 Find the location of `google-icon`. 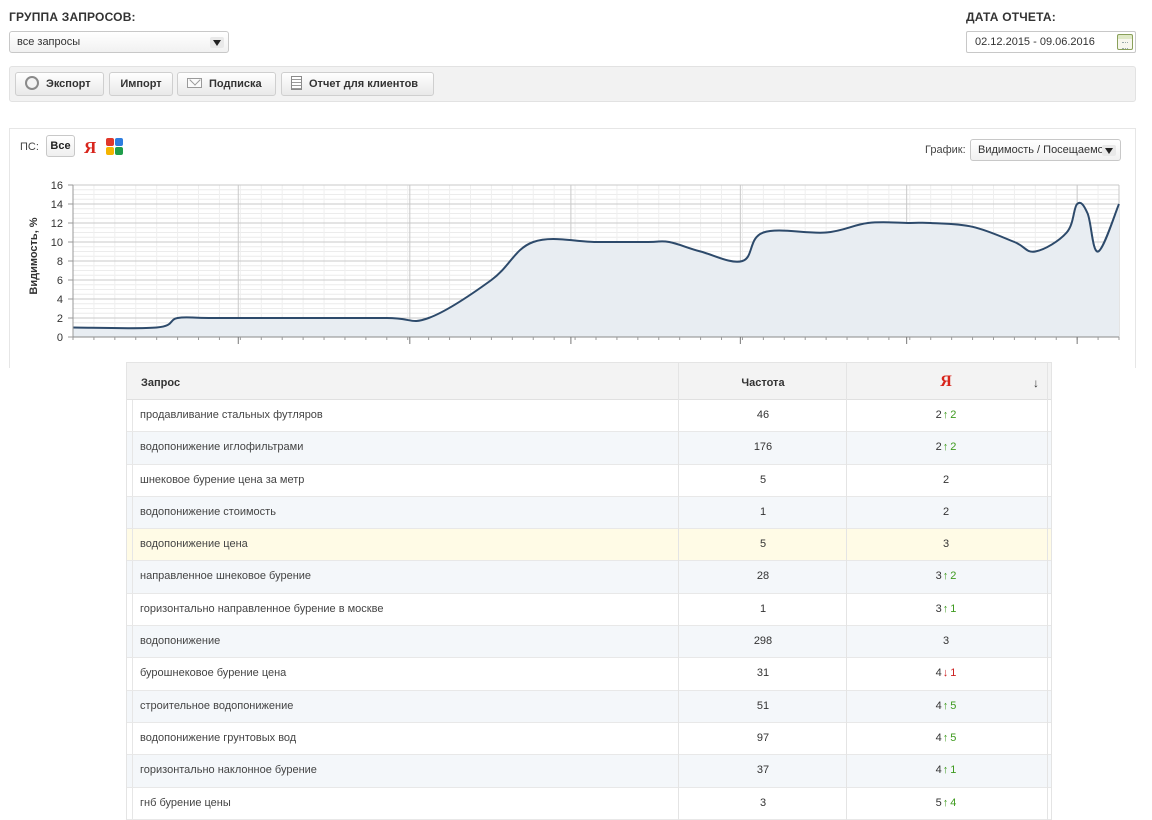

google-icon is located at coordinates (114, 146).